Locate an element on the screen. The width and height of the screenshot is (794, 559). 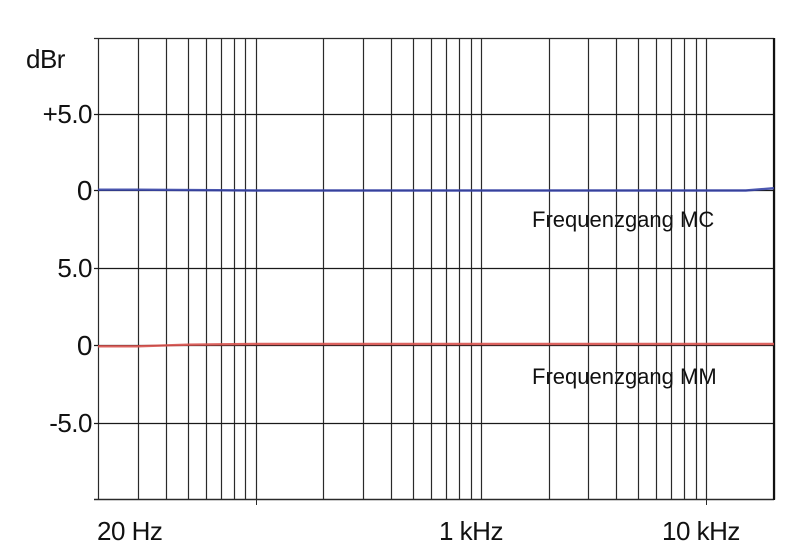
x-tick-20hz: 20 Hz is located at coordinates (130, 531).